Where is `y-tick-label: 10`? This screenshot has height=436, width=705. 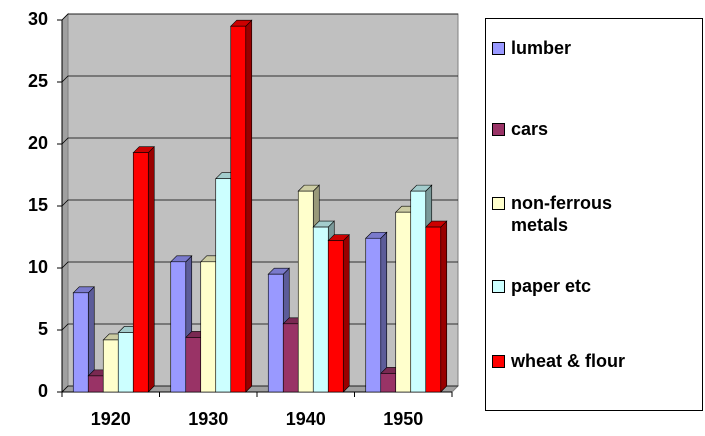
y-tick-label: 10 is located at coordinates (38, 267).